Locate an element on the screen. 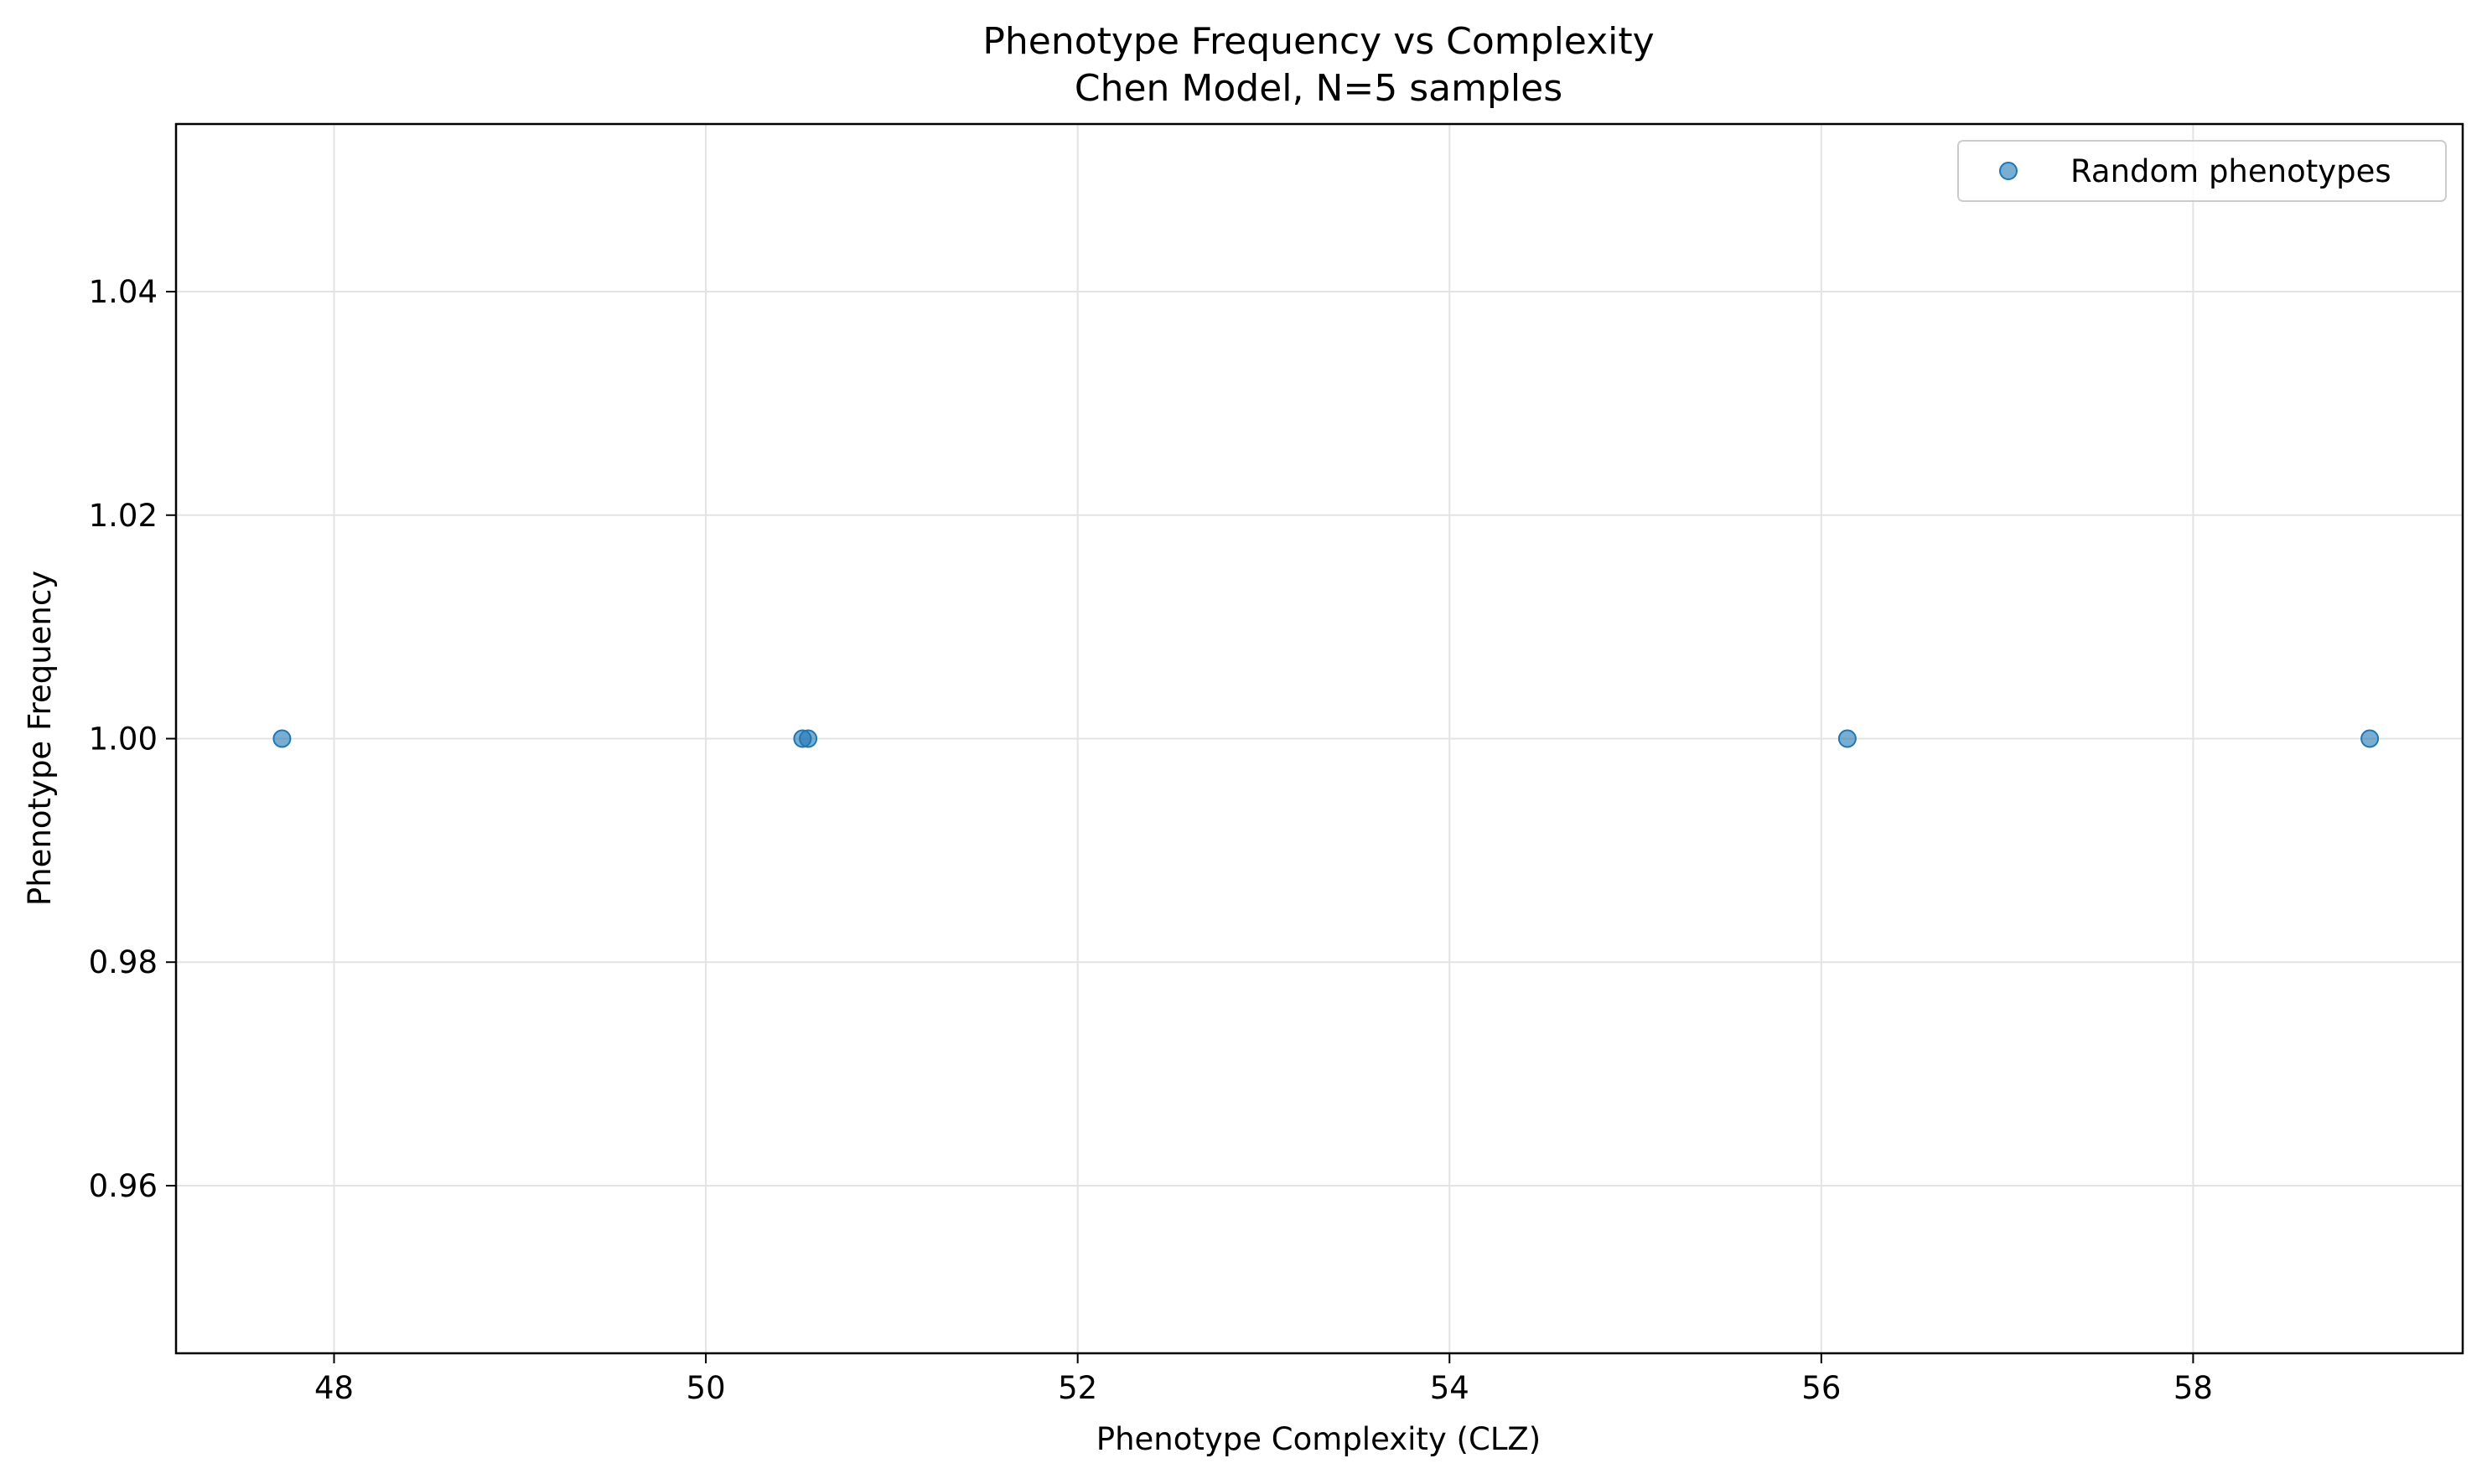 The image size is (2487, 1484). chart-title: Phenotype Frequency vs Complexity is located at coordinates (1318, 42).